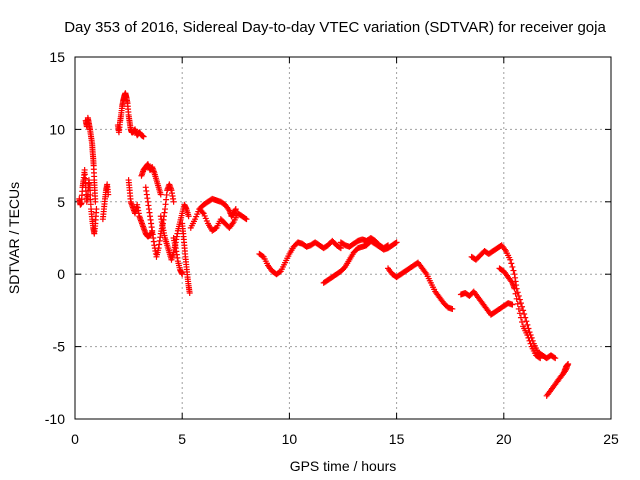 The height and width of the screenshot is (480, 640). Describe the element at coordinates (57, 129) in the screenshot. I see `y-tick-label: 10` at that location.